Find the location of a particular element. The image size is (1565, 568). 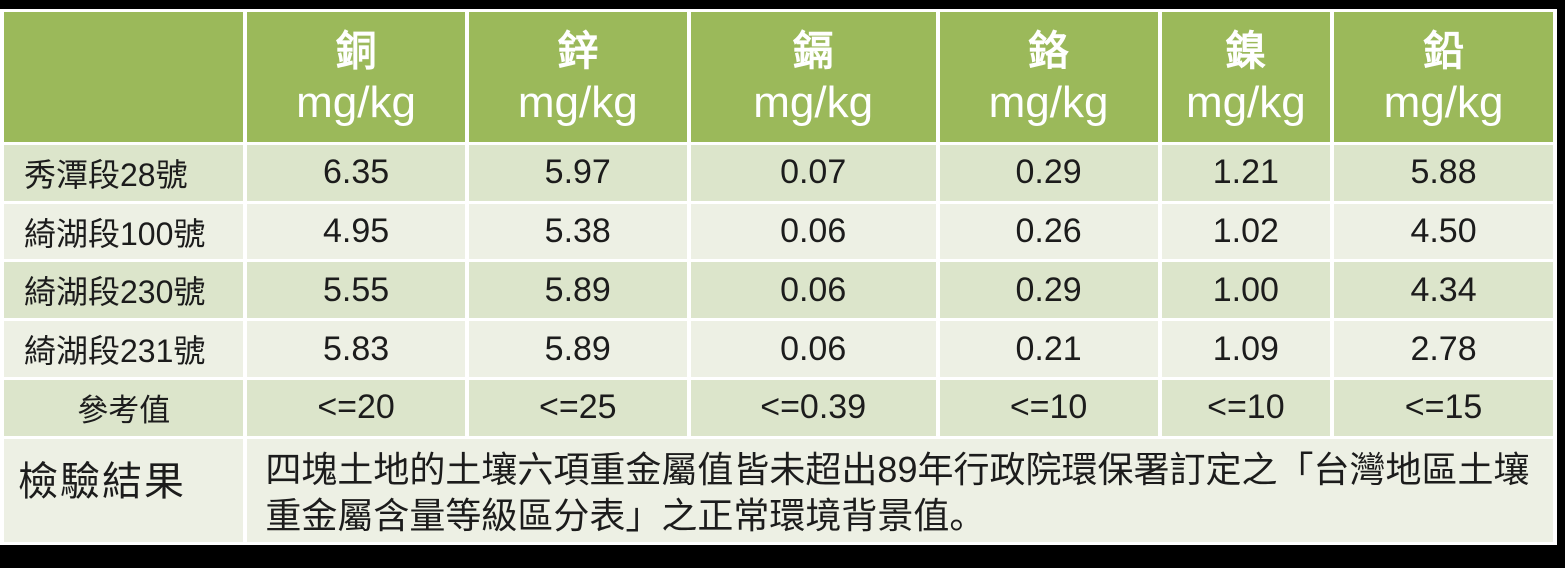

table-row-qihu-100: 綺湖段100號 4.95 5.38 0.06 0.26 1.02 4.50 is located at coordinates (778, 231).